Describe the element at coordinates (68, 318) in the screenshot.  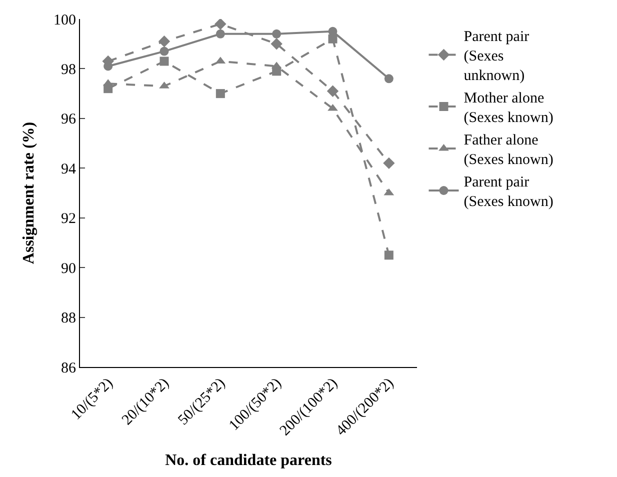
I see `y-tick-label: 88` at that location.